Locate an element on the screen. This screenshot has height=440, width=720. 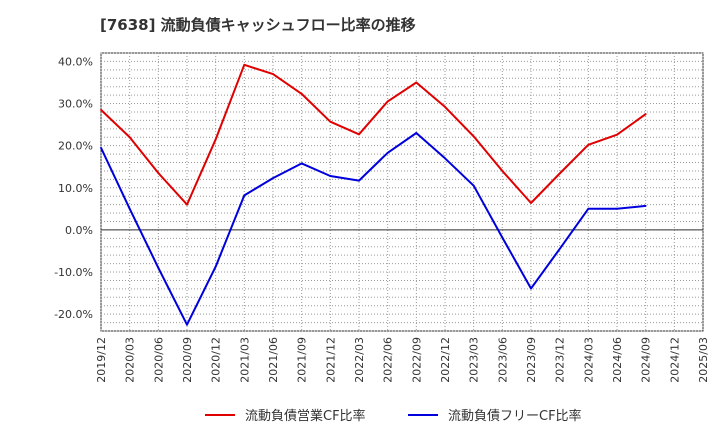
y-tick-label: 40.0% is located at coordinates (75, 61).